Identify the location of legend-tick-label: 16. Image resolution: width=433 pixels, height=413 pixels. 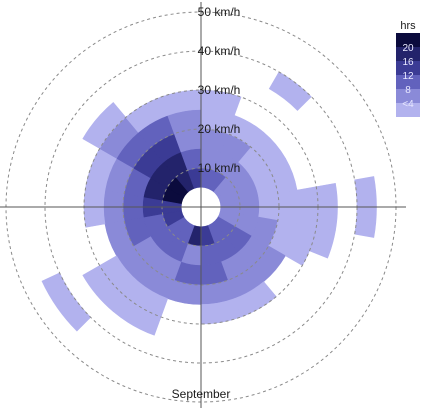
(408, 62).